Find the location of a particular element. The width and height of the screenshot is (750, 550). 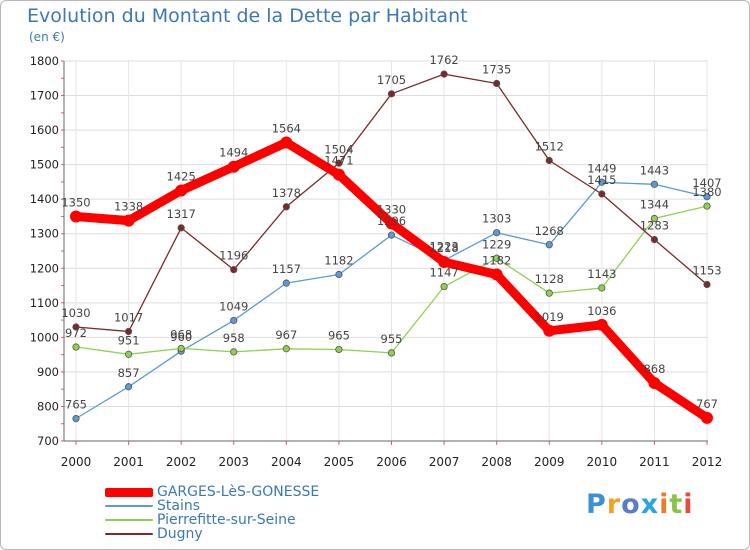

x-tick-label: 2008 is located at coordinates (496, 462).